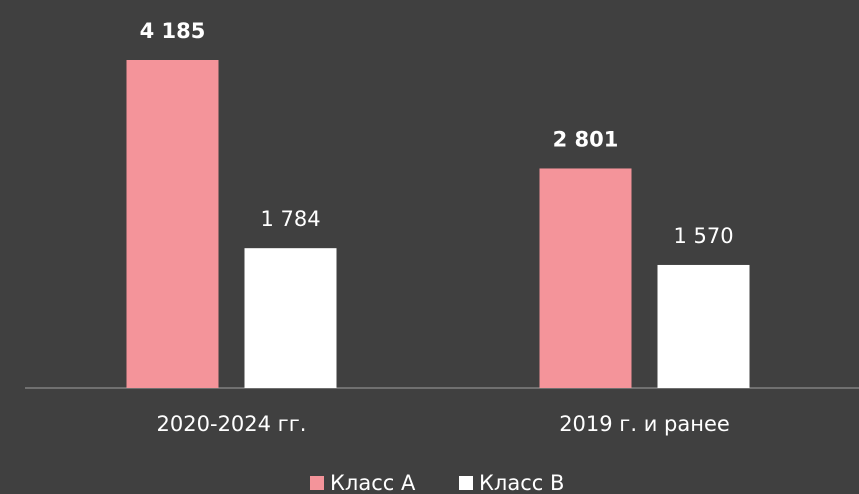  What do you see at coordinates (173, 31) in the screenshot?
I see `value-label: 4 185` at bounding box center [173, 31].